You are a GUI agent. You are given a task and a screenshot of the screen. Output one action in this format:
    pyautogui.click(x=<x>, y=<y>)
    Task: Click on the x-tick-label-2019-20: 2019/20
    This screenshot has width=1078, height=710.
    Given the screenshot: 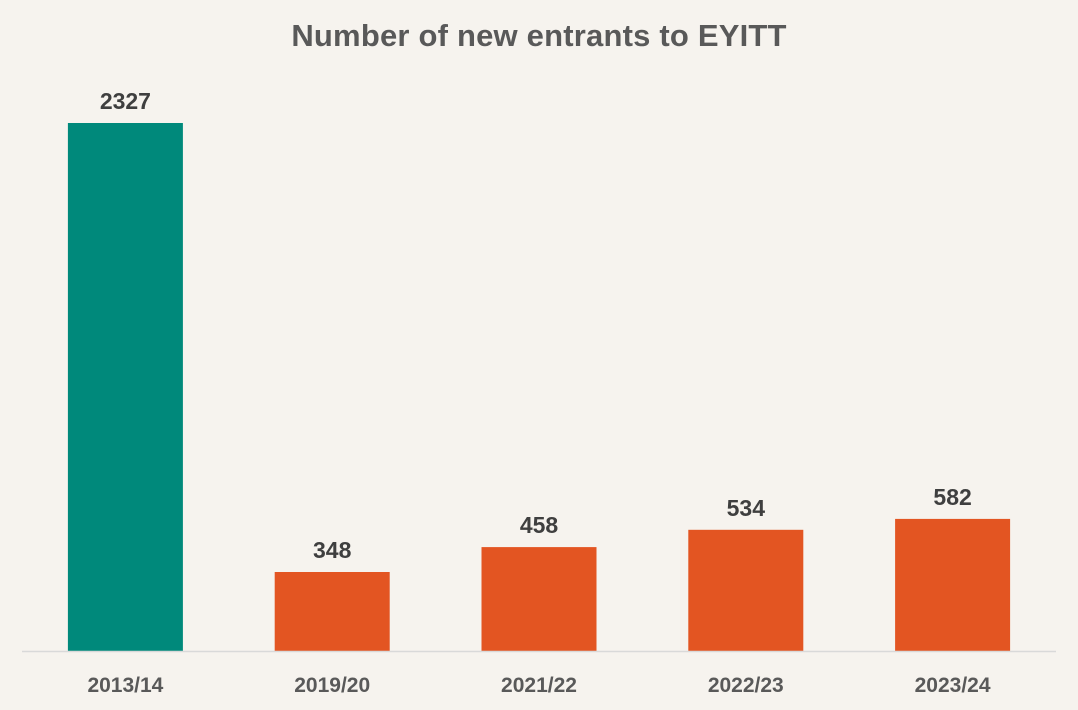 What is the action you would take?
    pyautogui.click(x=332, y=685)
    